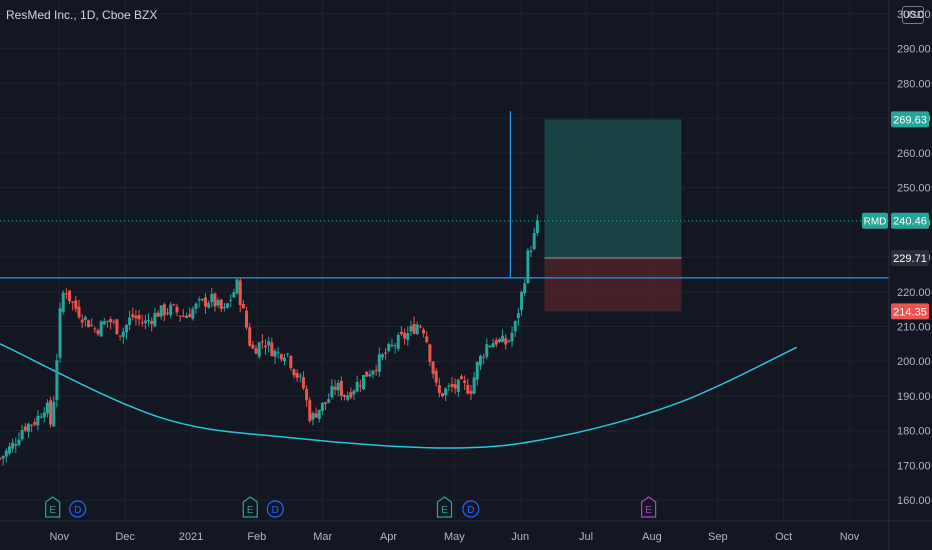 The image size is (932, 550). What do you see at coordinates (914, 432) in the screenshot?
I see `y-tick-label: 180.00` at bounding box center [914, 432].